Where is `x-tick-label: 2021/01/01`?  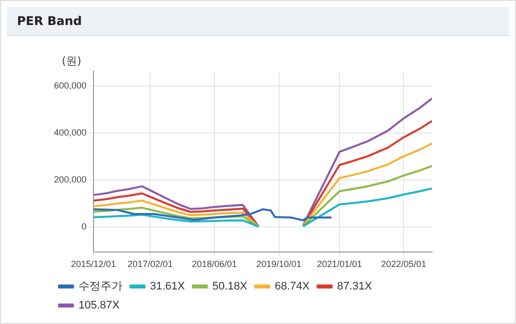
x-tick-label: 2021/01/01 is located at coordinates (339, 264).